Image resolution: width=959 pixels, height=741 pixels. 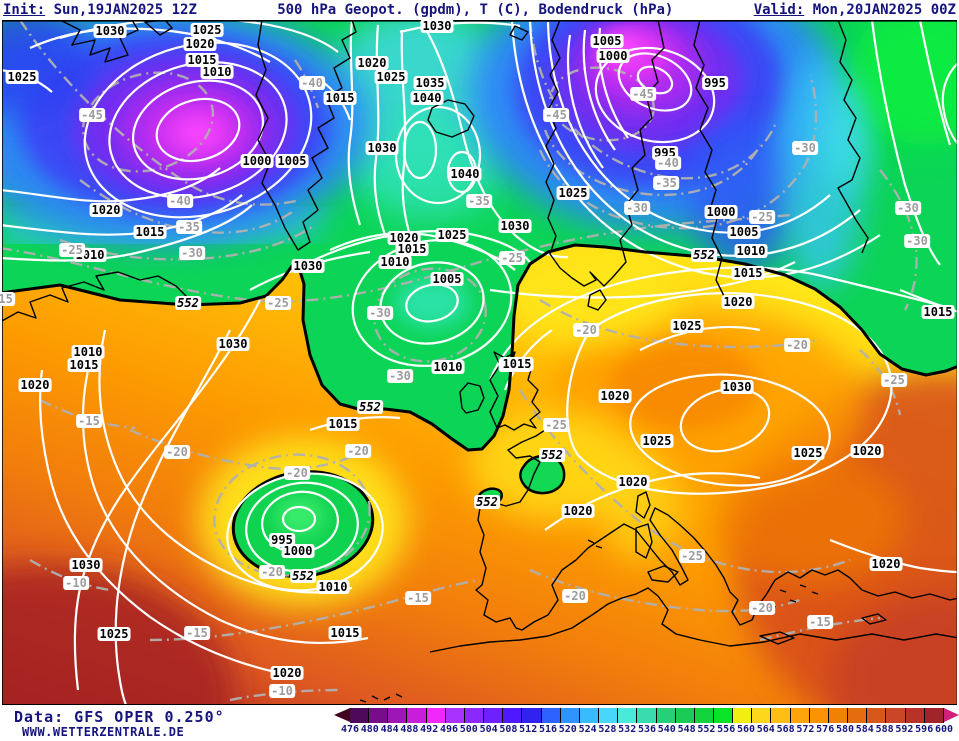 I want to click on colorbar-tick-label: 596, so click(x=924, y=729).